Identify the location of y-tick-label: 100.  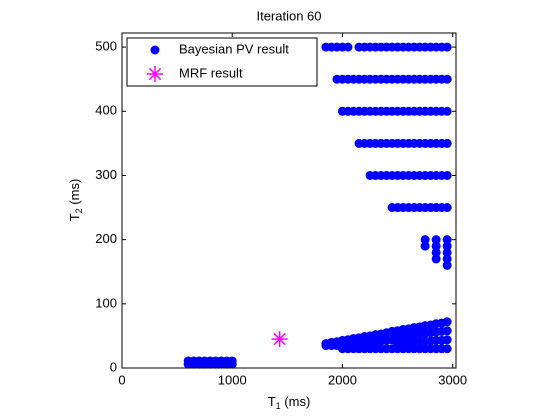
(106, 302).